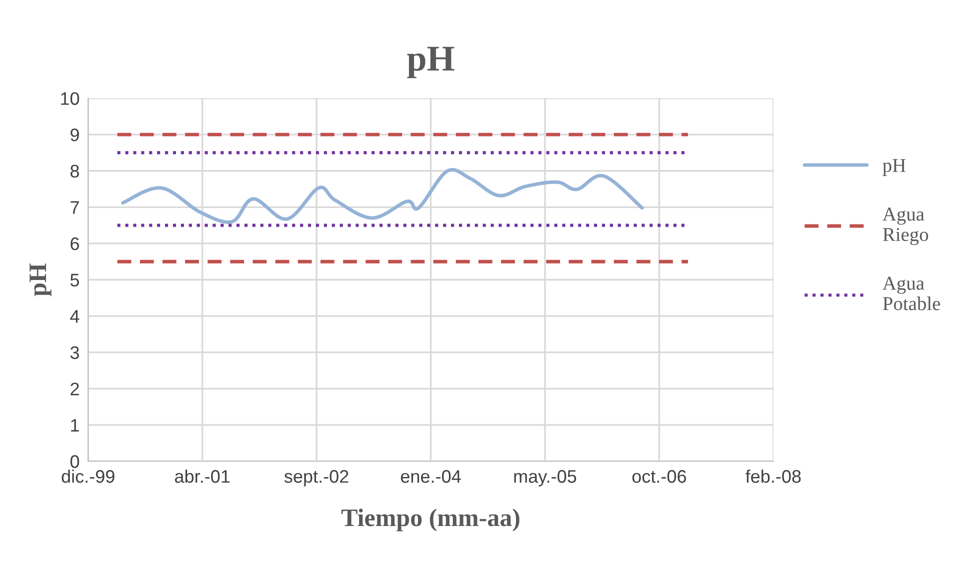 This screenshot has width=979, height=578. I want to click on x-tick-label: may.-05, so click(545, 478).